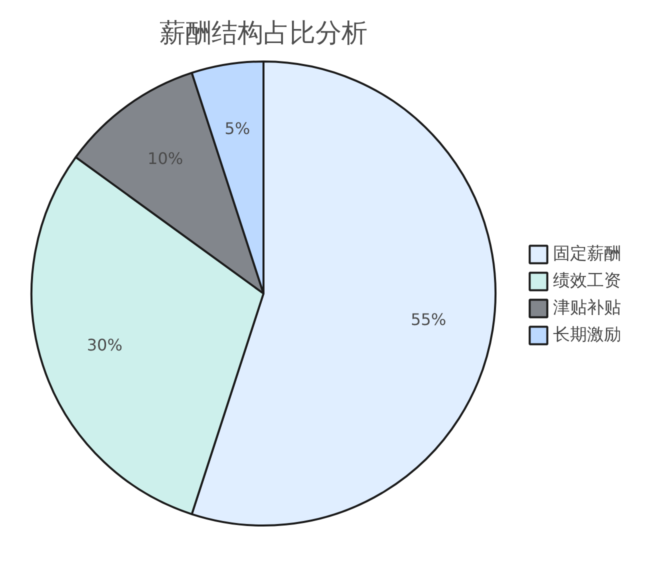 This screenshot has height=570, width=665. I want to click on data-label: 10%, so click(166, 158).